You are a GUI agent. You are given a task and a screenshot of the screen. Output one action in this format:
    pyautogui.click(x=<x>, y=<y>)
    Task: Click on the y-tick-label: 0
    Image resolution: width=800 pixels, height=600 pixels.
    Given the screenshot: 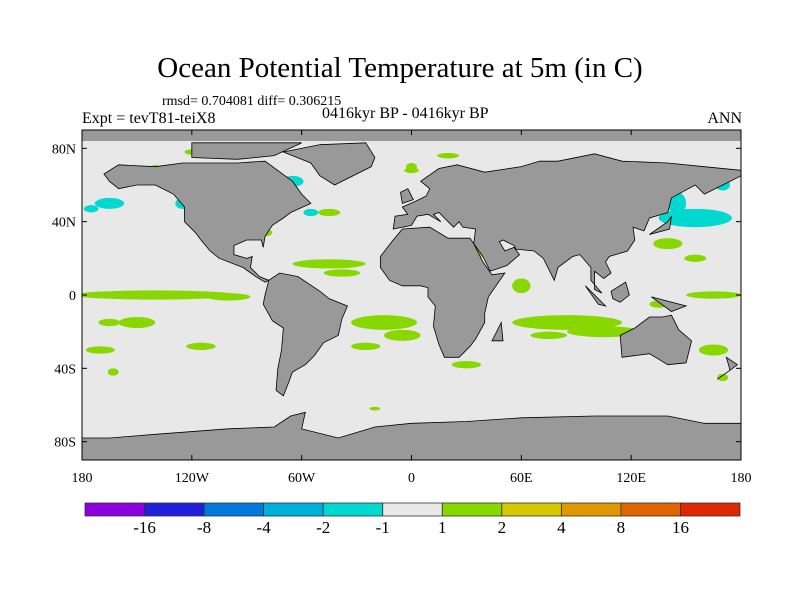 What is the action you would take?
    pyautogui.click(x=72, y=296)
    